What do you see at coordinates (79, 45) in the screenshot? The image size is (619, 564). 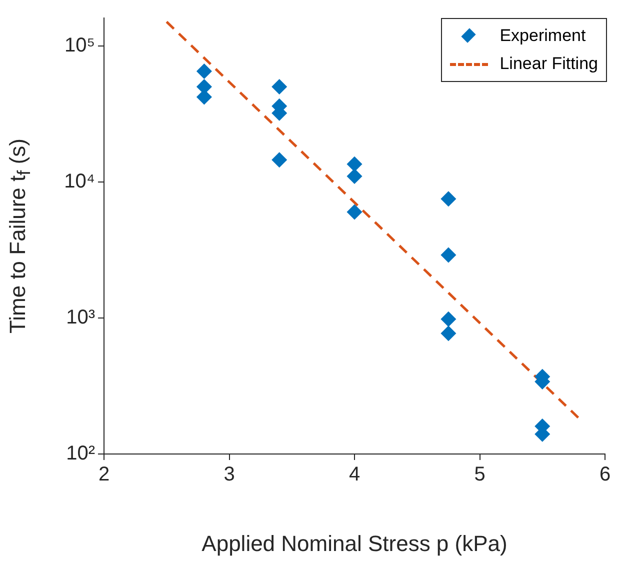 I see `y-tick-label: 10⁵` at bounding box center [79, 45].